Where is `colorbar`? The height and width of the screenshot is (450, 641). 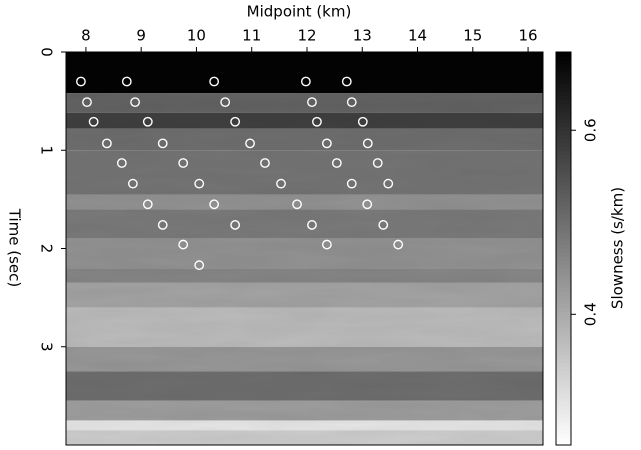 colorbar is located at coordinates (563, 249).